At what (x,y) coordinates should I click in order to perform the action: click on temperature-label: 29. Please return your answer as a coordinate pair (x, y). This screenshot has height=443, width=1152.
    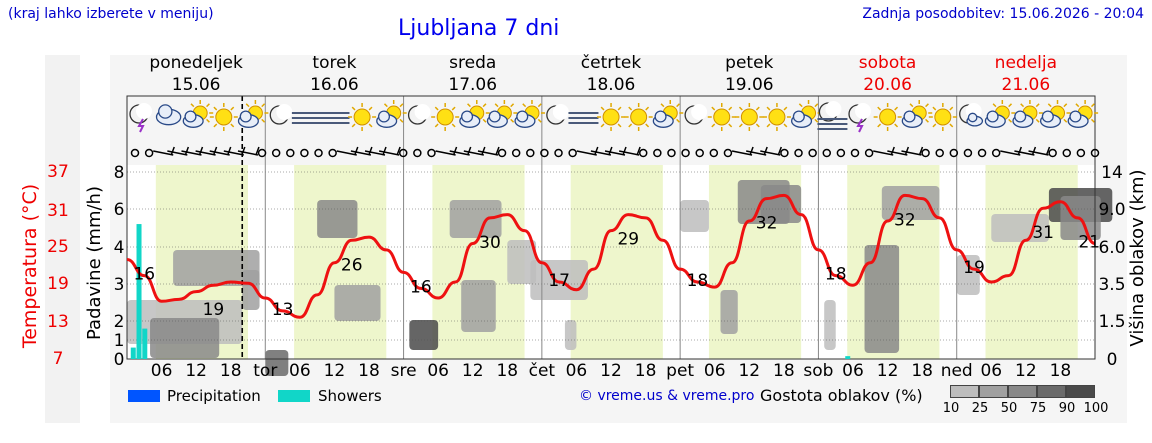
    Looking at the image, I should click on (628, 240).